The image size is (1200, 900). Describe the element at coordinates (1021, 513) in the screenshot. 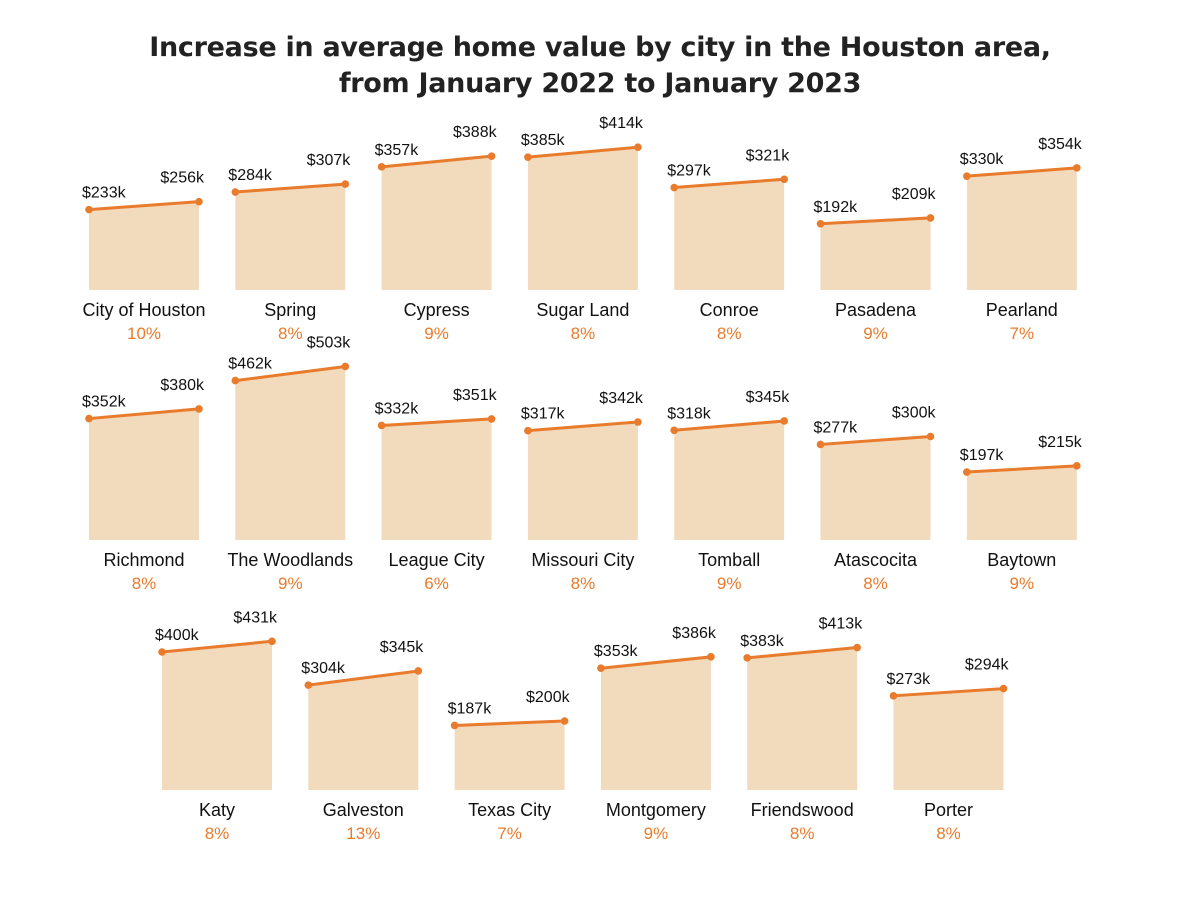

I see `city-panel: $197k $215k Baytown 9%` at that location.